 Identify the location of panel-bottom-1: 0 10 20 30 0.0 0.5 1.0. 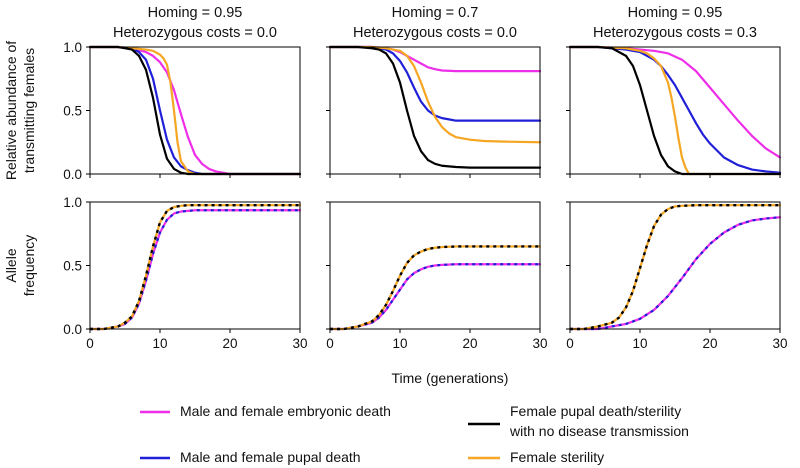
(185, 273).